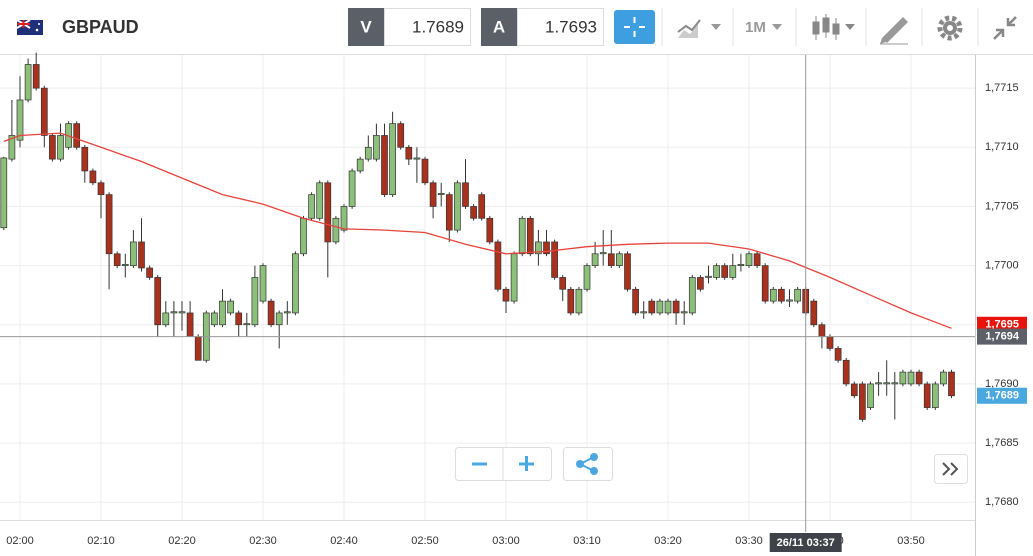  I want to click on crosshair-time-box, so click(805, 542).